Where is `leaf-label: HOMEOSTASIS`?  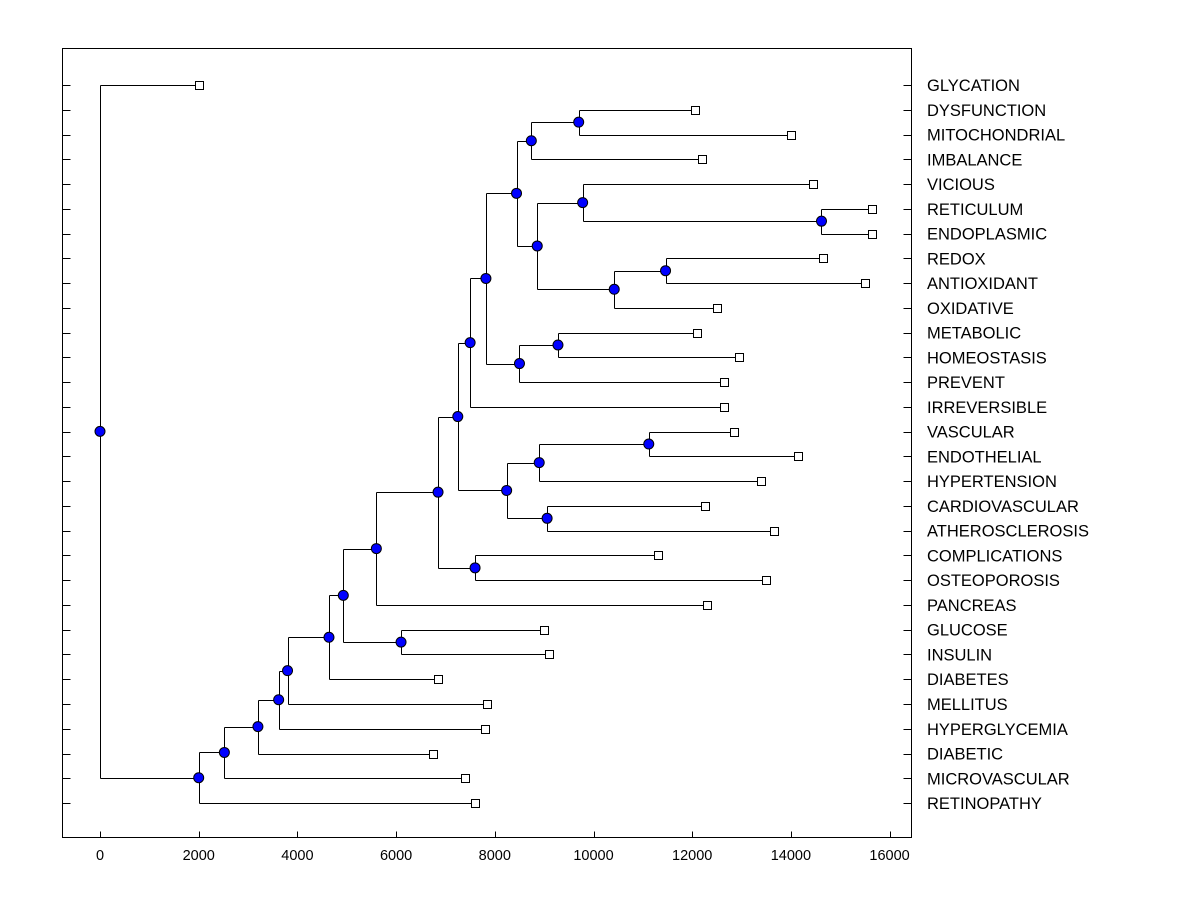
leaf-label: HOMEOSTASIS is located at coordinates (987, 358).